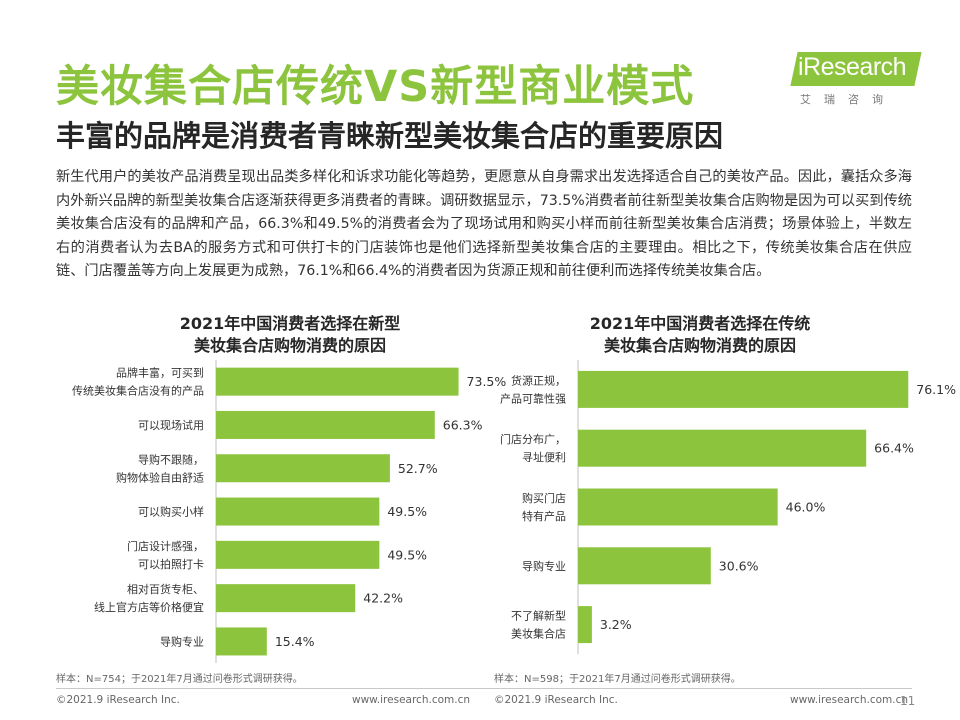 The height and width of the screenshot is (720, 960). I want to click on category-label-2-1: 购物体验自由舒适, so click(160, 477).